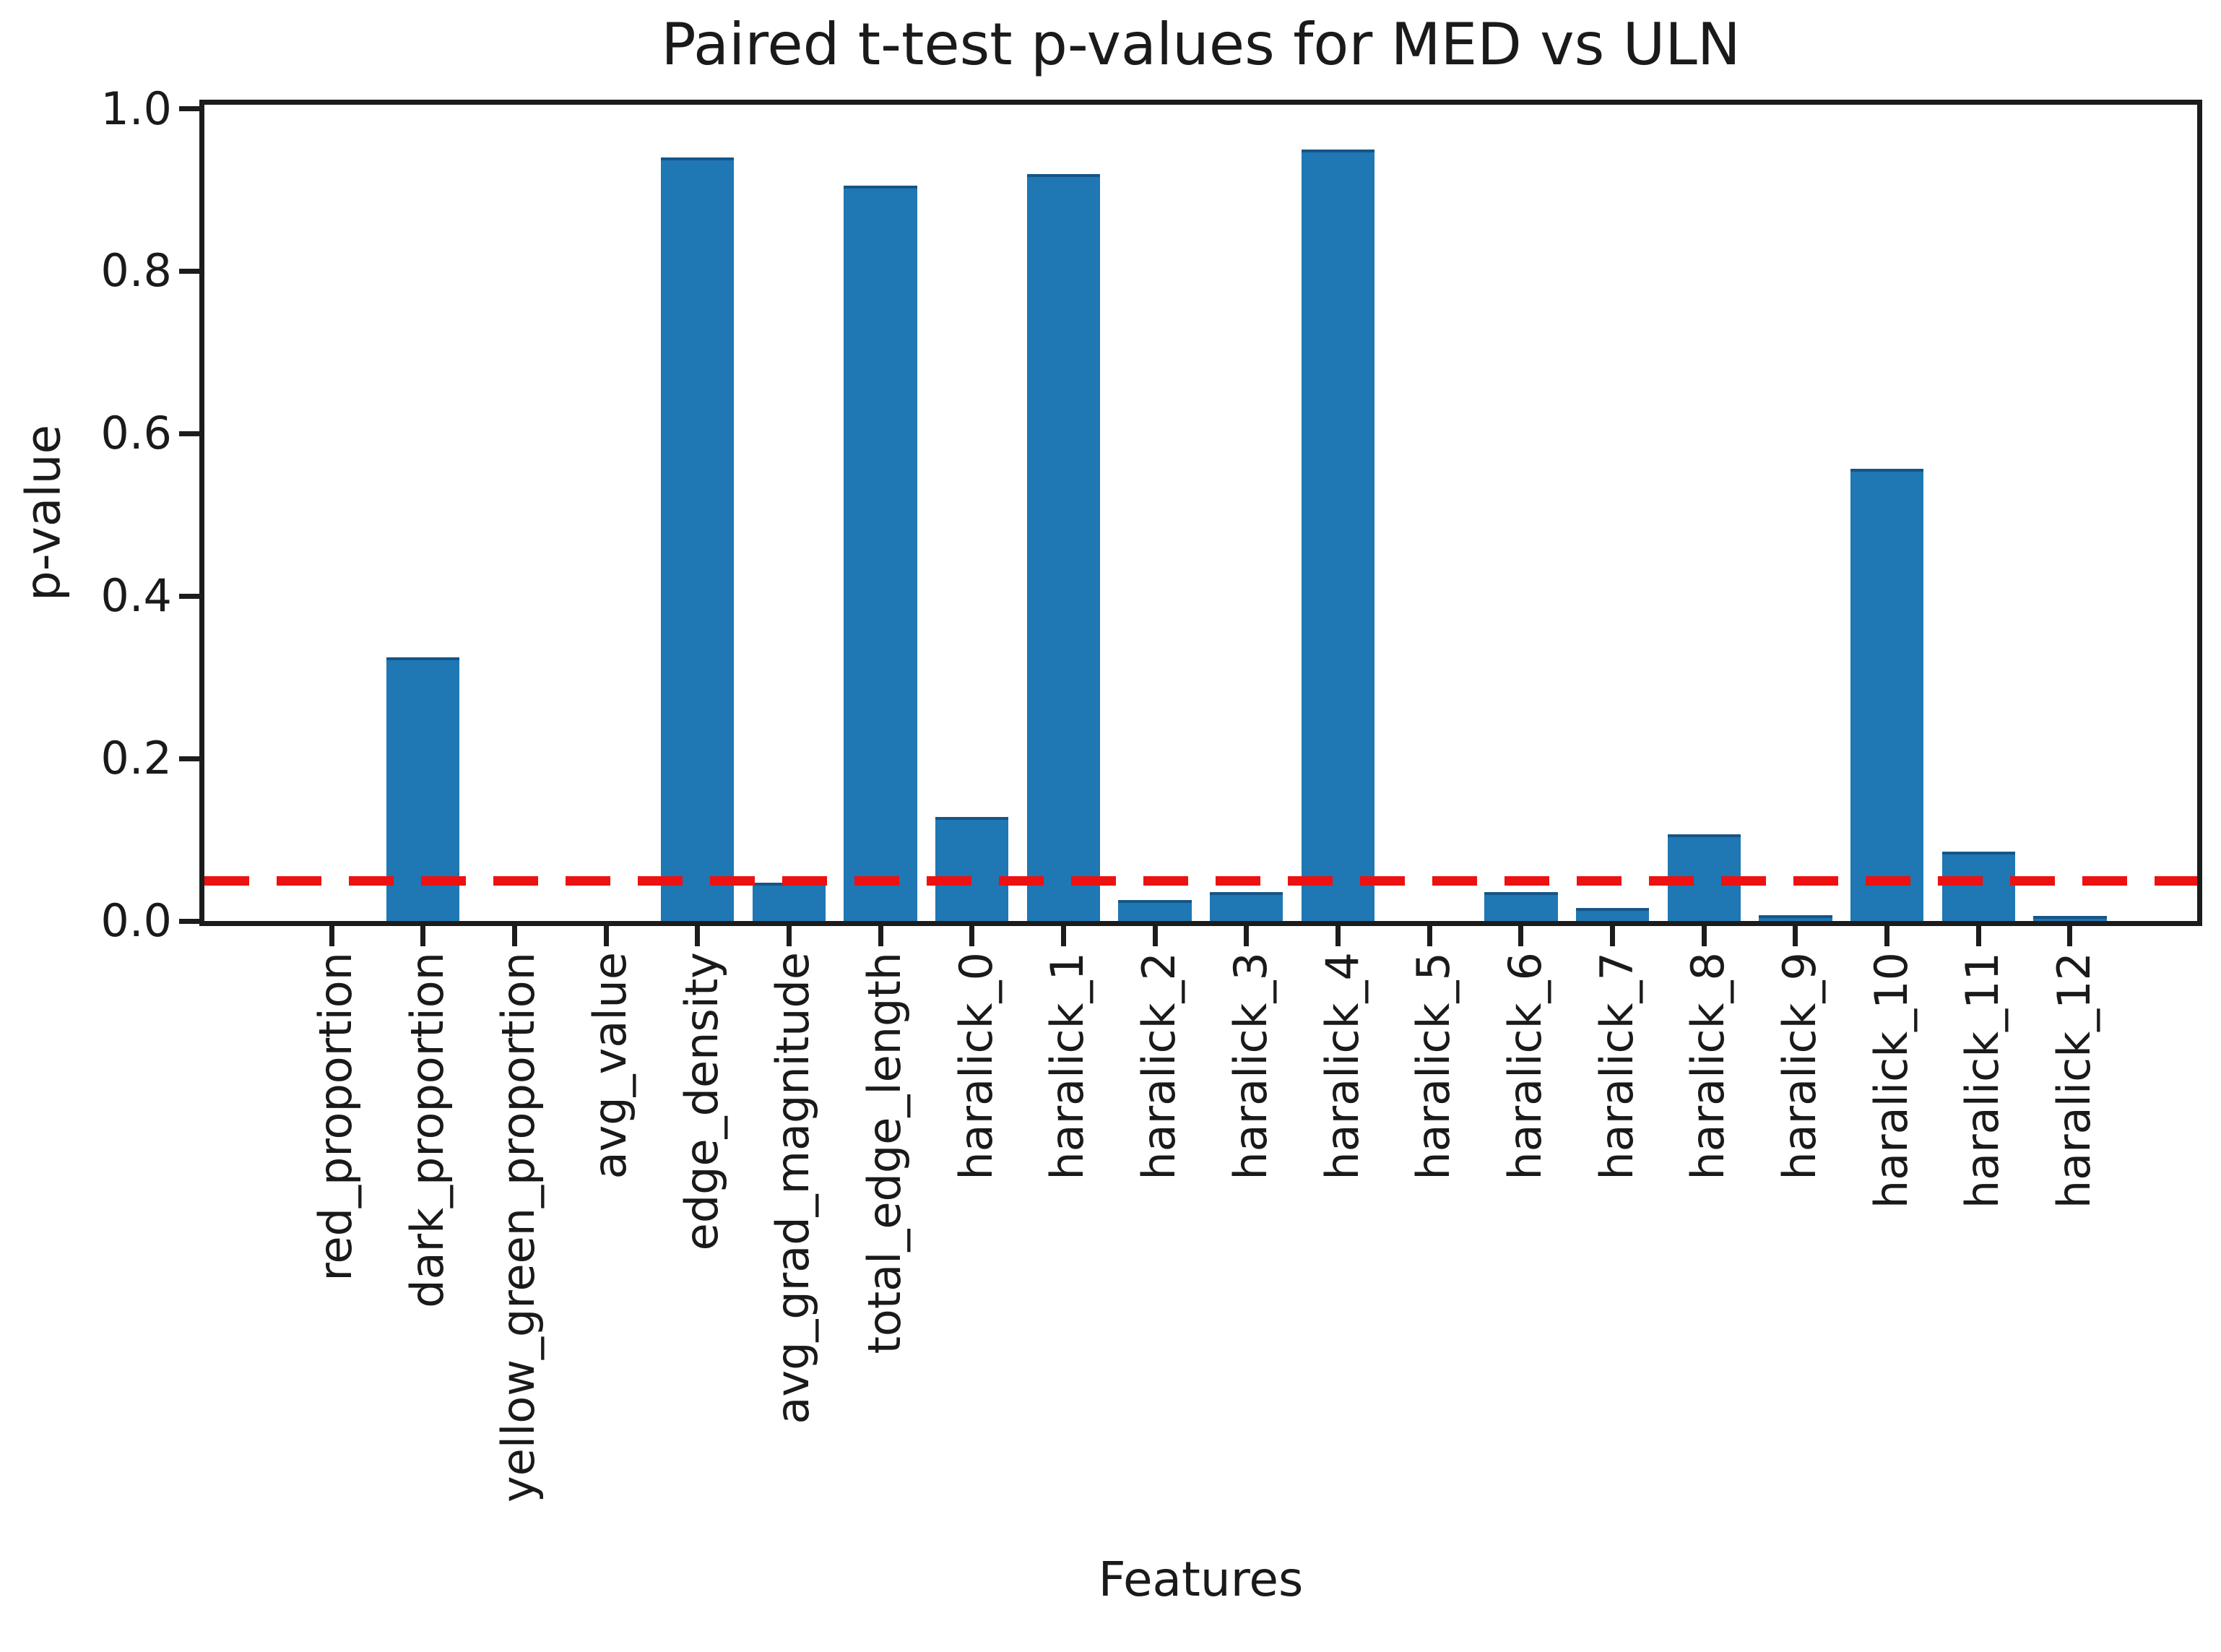  I want to click on x-tick-label-haralick_5: haralick_5, so click(1433, 1066).